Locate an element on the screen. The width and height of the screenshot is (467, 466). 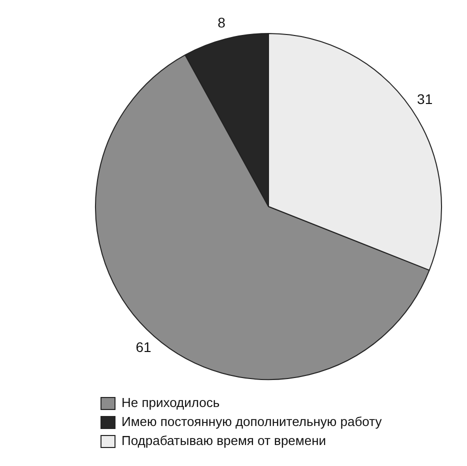
legend-label: Имею постоянную дополнительную работу is located at coordinates (252, 422).